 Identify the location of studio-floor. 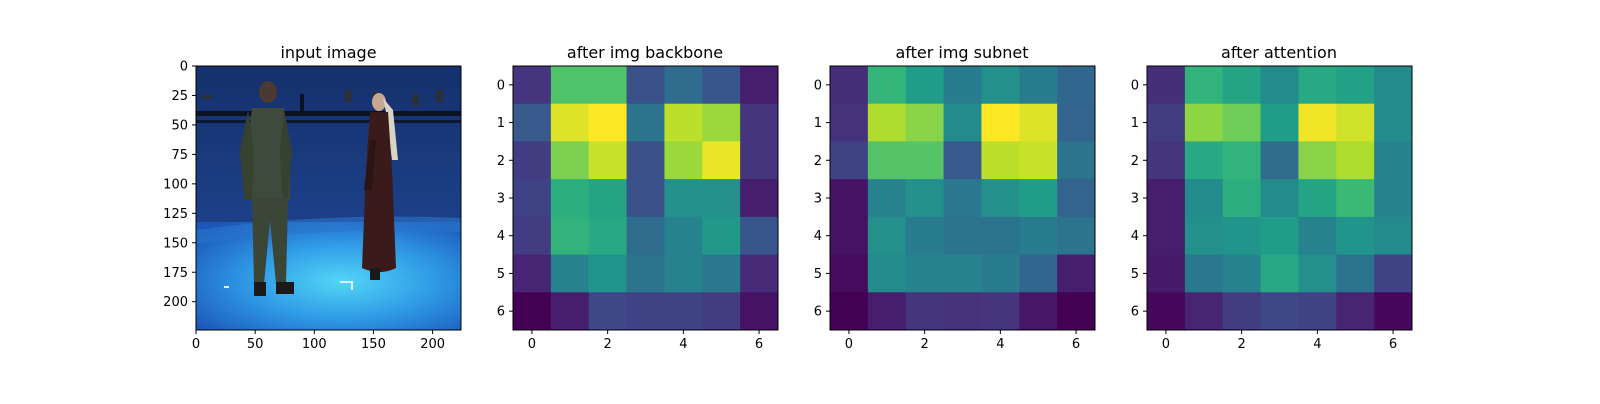
(328, 276).